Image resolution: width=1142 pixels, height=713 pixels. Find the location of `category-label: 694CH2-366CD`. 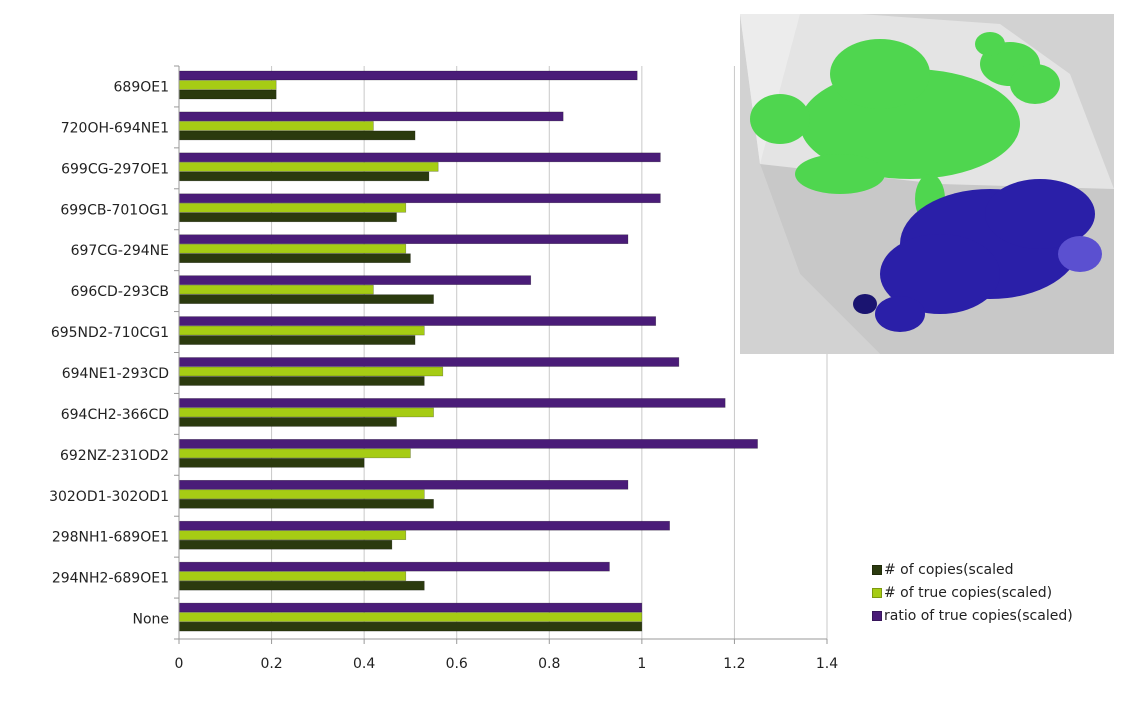

category-label: 694CH2-366CD is located at coordinates (115, 415).